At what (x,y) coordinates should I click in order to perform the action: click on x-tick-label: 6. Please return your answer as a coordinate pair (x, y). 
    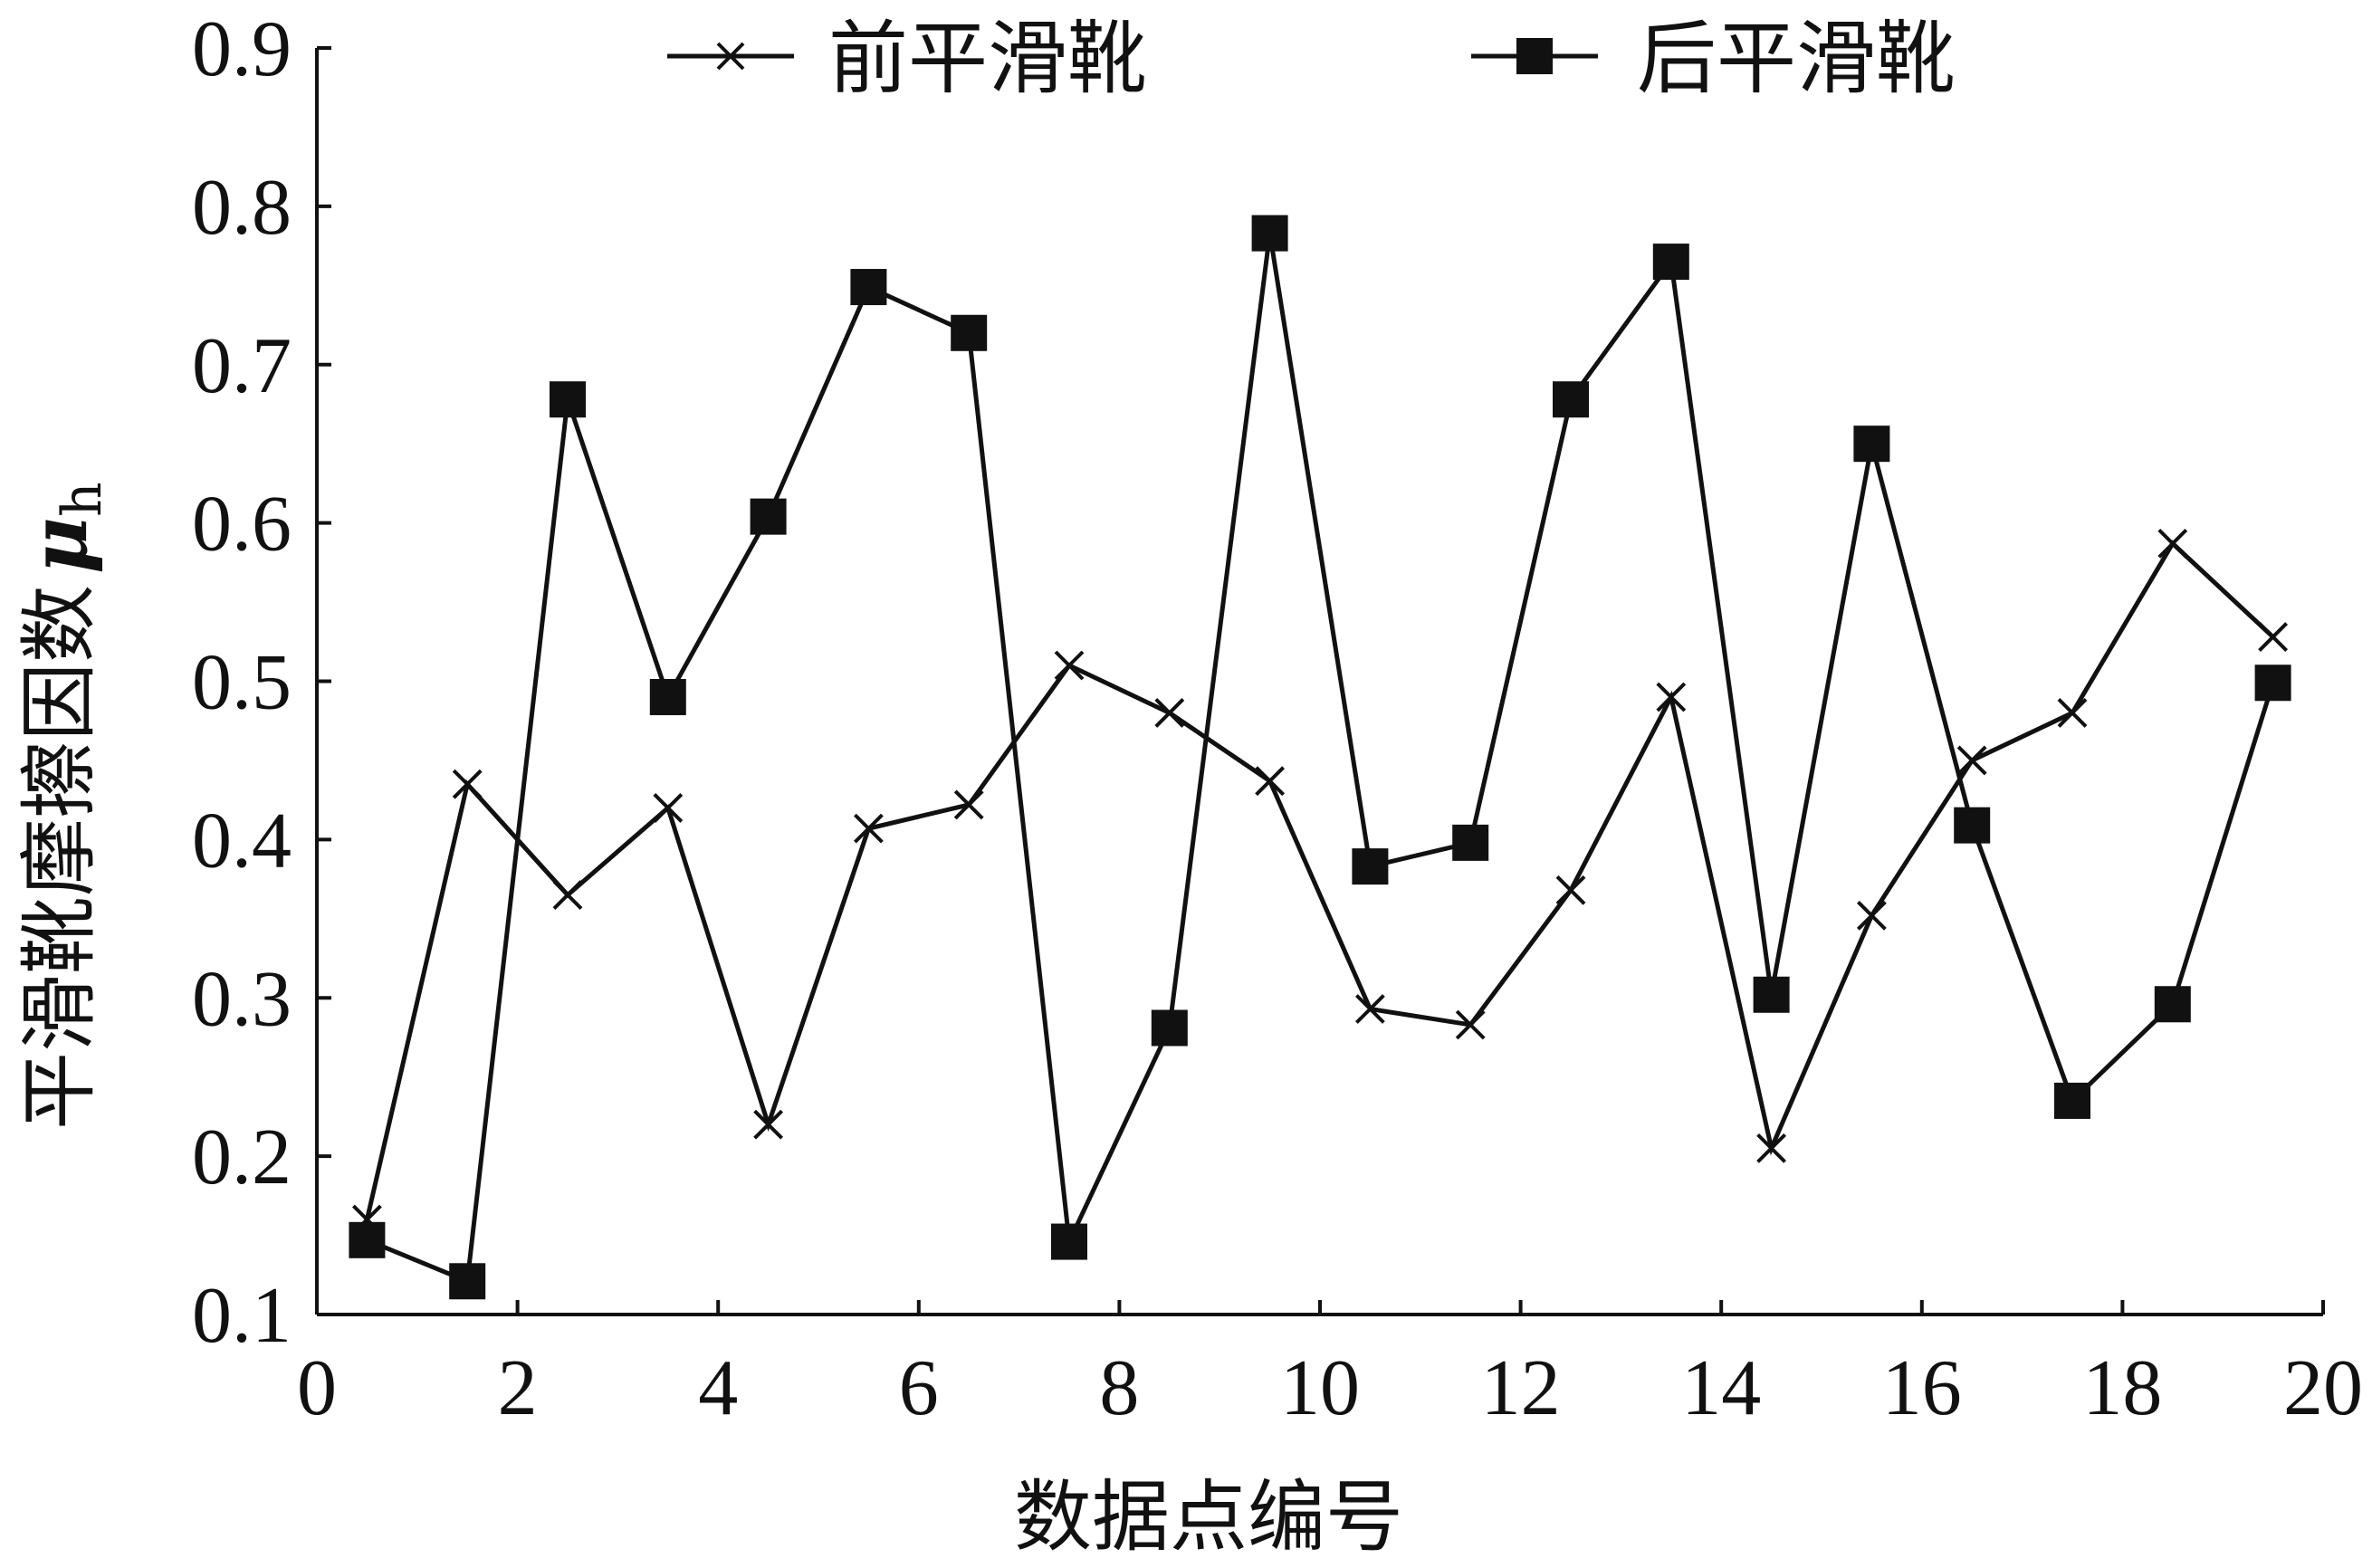
    Looking at the image, I should click on (919, 1388).